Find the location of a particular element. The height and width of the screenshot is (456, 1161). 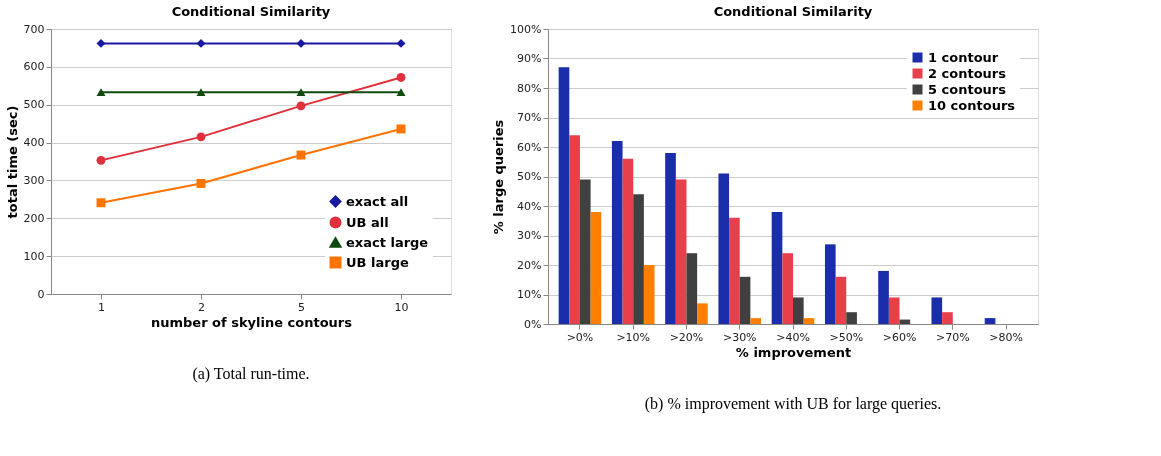

y-tick-label: 0 is located at coordinates (41, 294).